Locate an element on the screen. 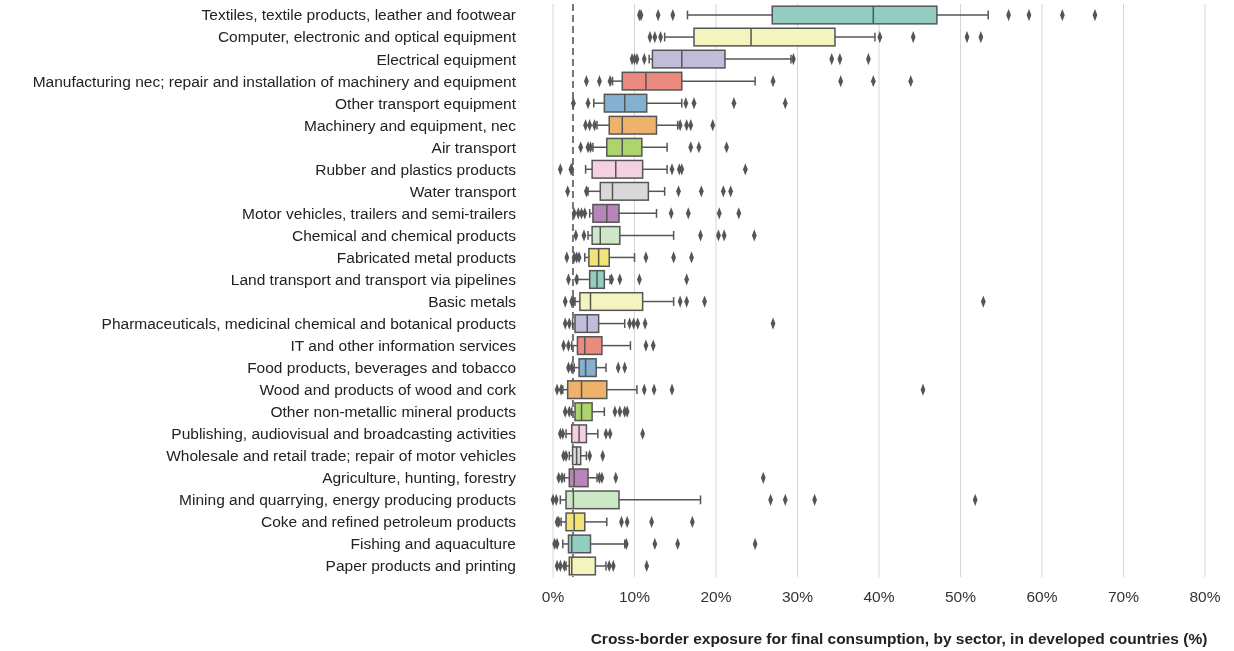 This screenshot has width=1234, height=651. y-tick-label: Mining and quarrying, energy producing products is located at coordinates (348, 500).